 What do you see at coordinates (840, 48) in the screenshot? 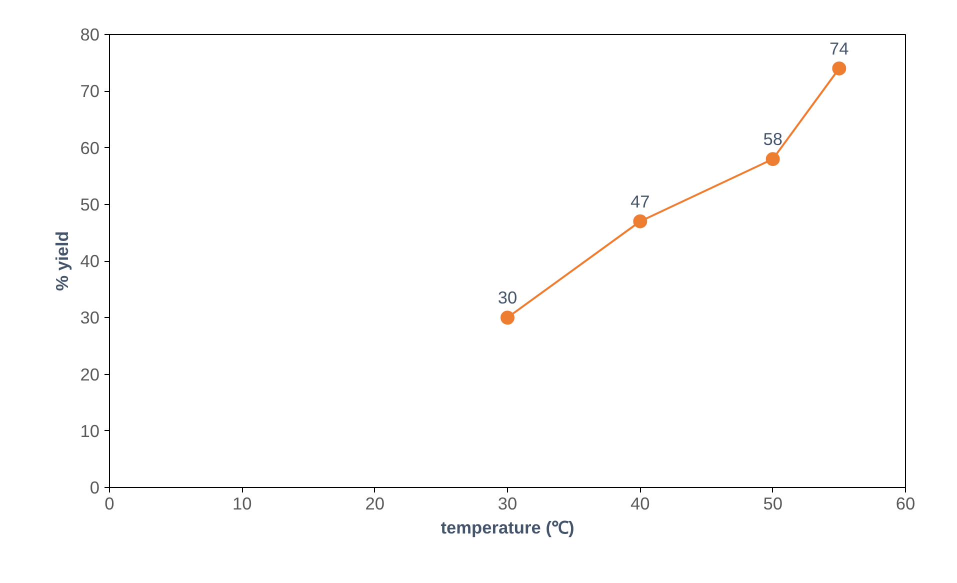
I see `data-label: 74` at bounding box center [840, 48].